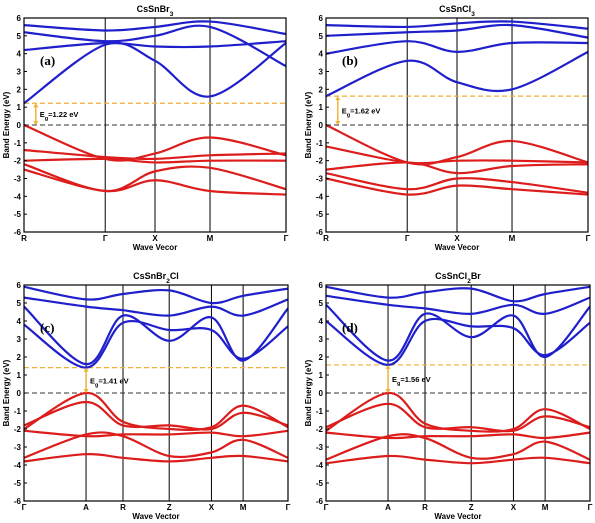 Image resolution: width=595 pixels, height=523 pixels. What do you see at coordinates (47, 327) in the screenshot?
I see `panel-label: (c)` at bounding box center [47, 327].